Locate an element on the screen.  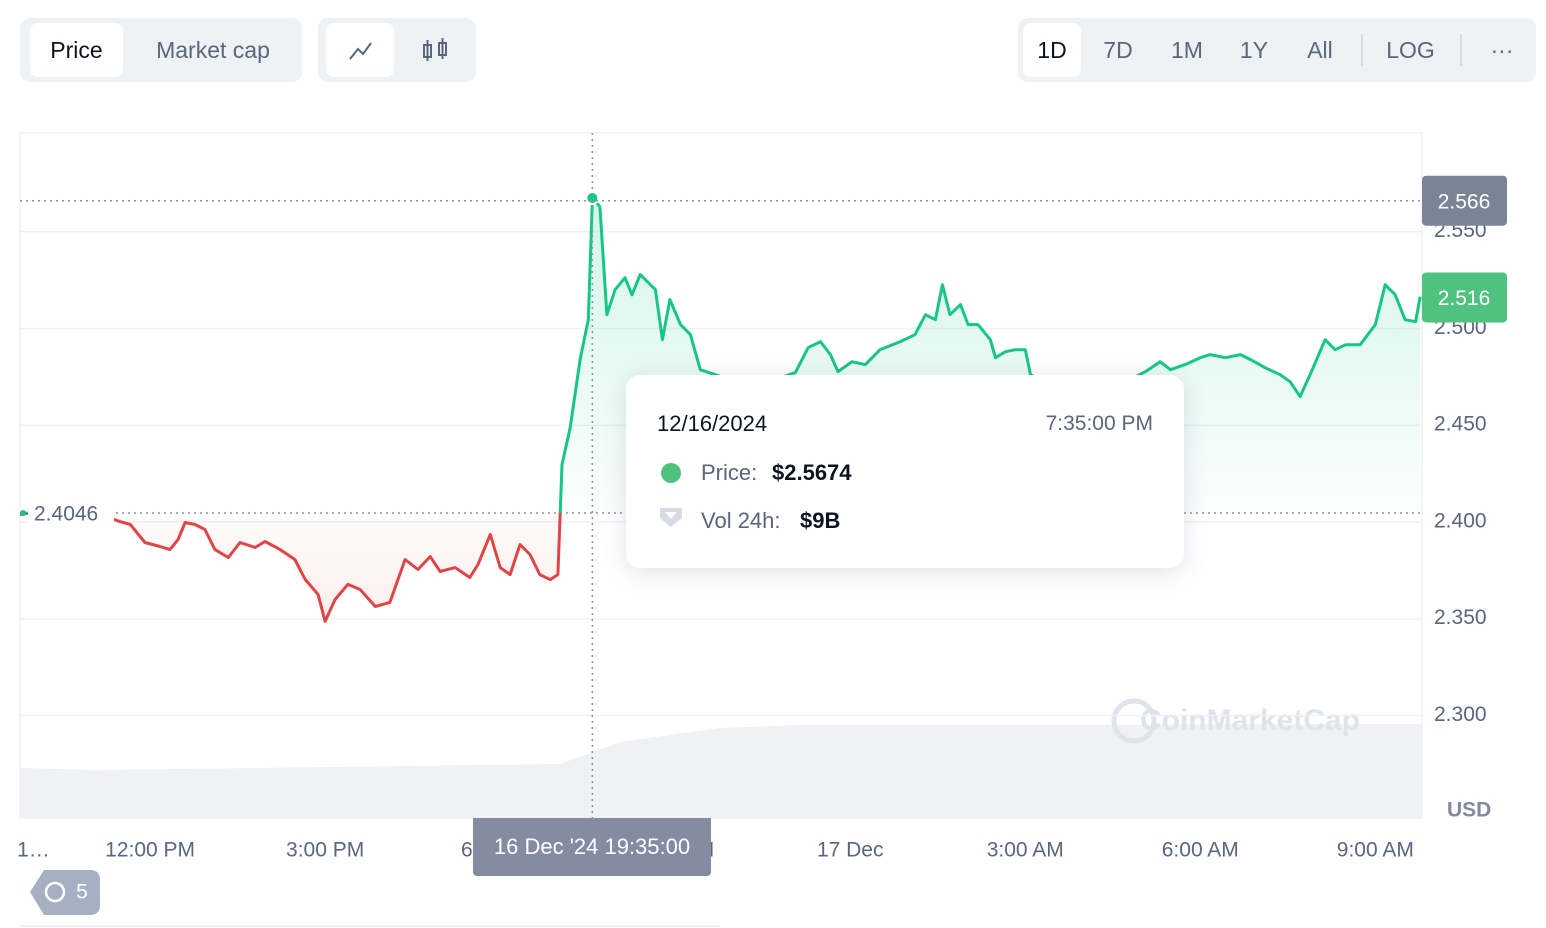
candle-style-button is located at coordinates (436, 50).